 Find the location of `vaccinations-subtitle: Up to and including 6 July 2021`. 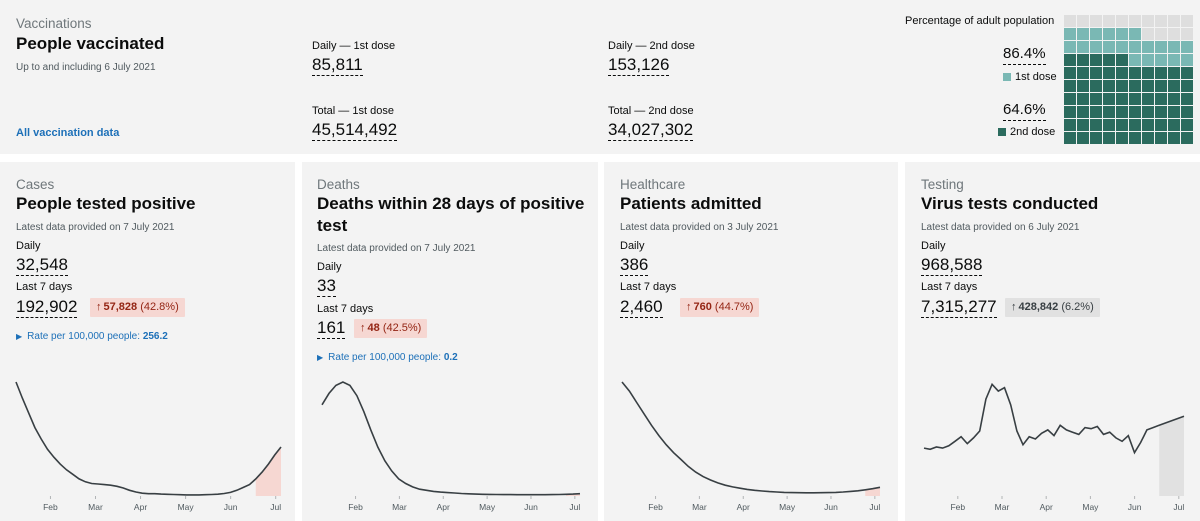

vaccinations-subtitle: Up to and including 6 July 2021 is located at coordinates (86, 67).